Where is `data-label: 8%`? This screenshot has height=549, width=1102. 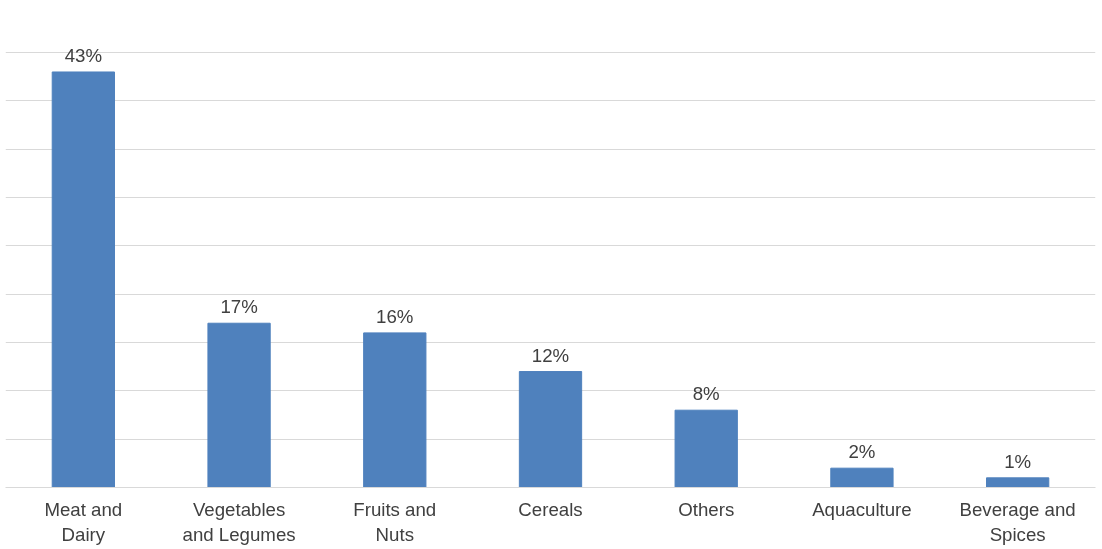 data-label: 8% is located at coordinates (706, 394).